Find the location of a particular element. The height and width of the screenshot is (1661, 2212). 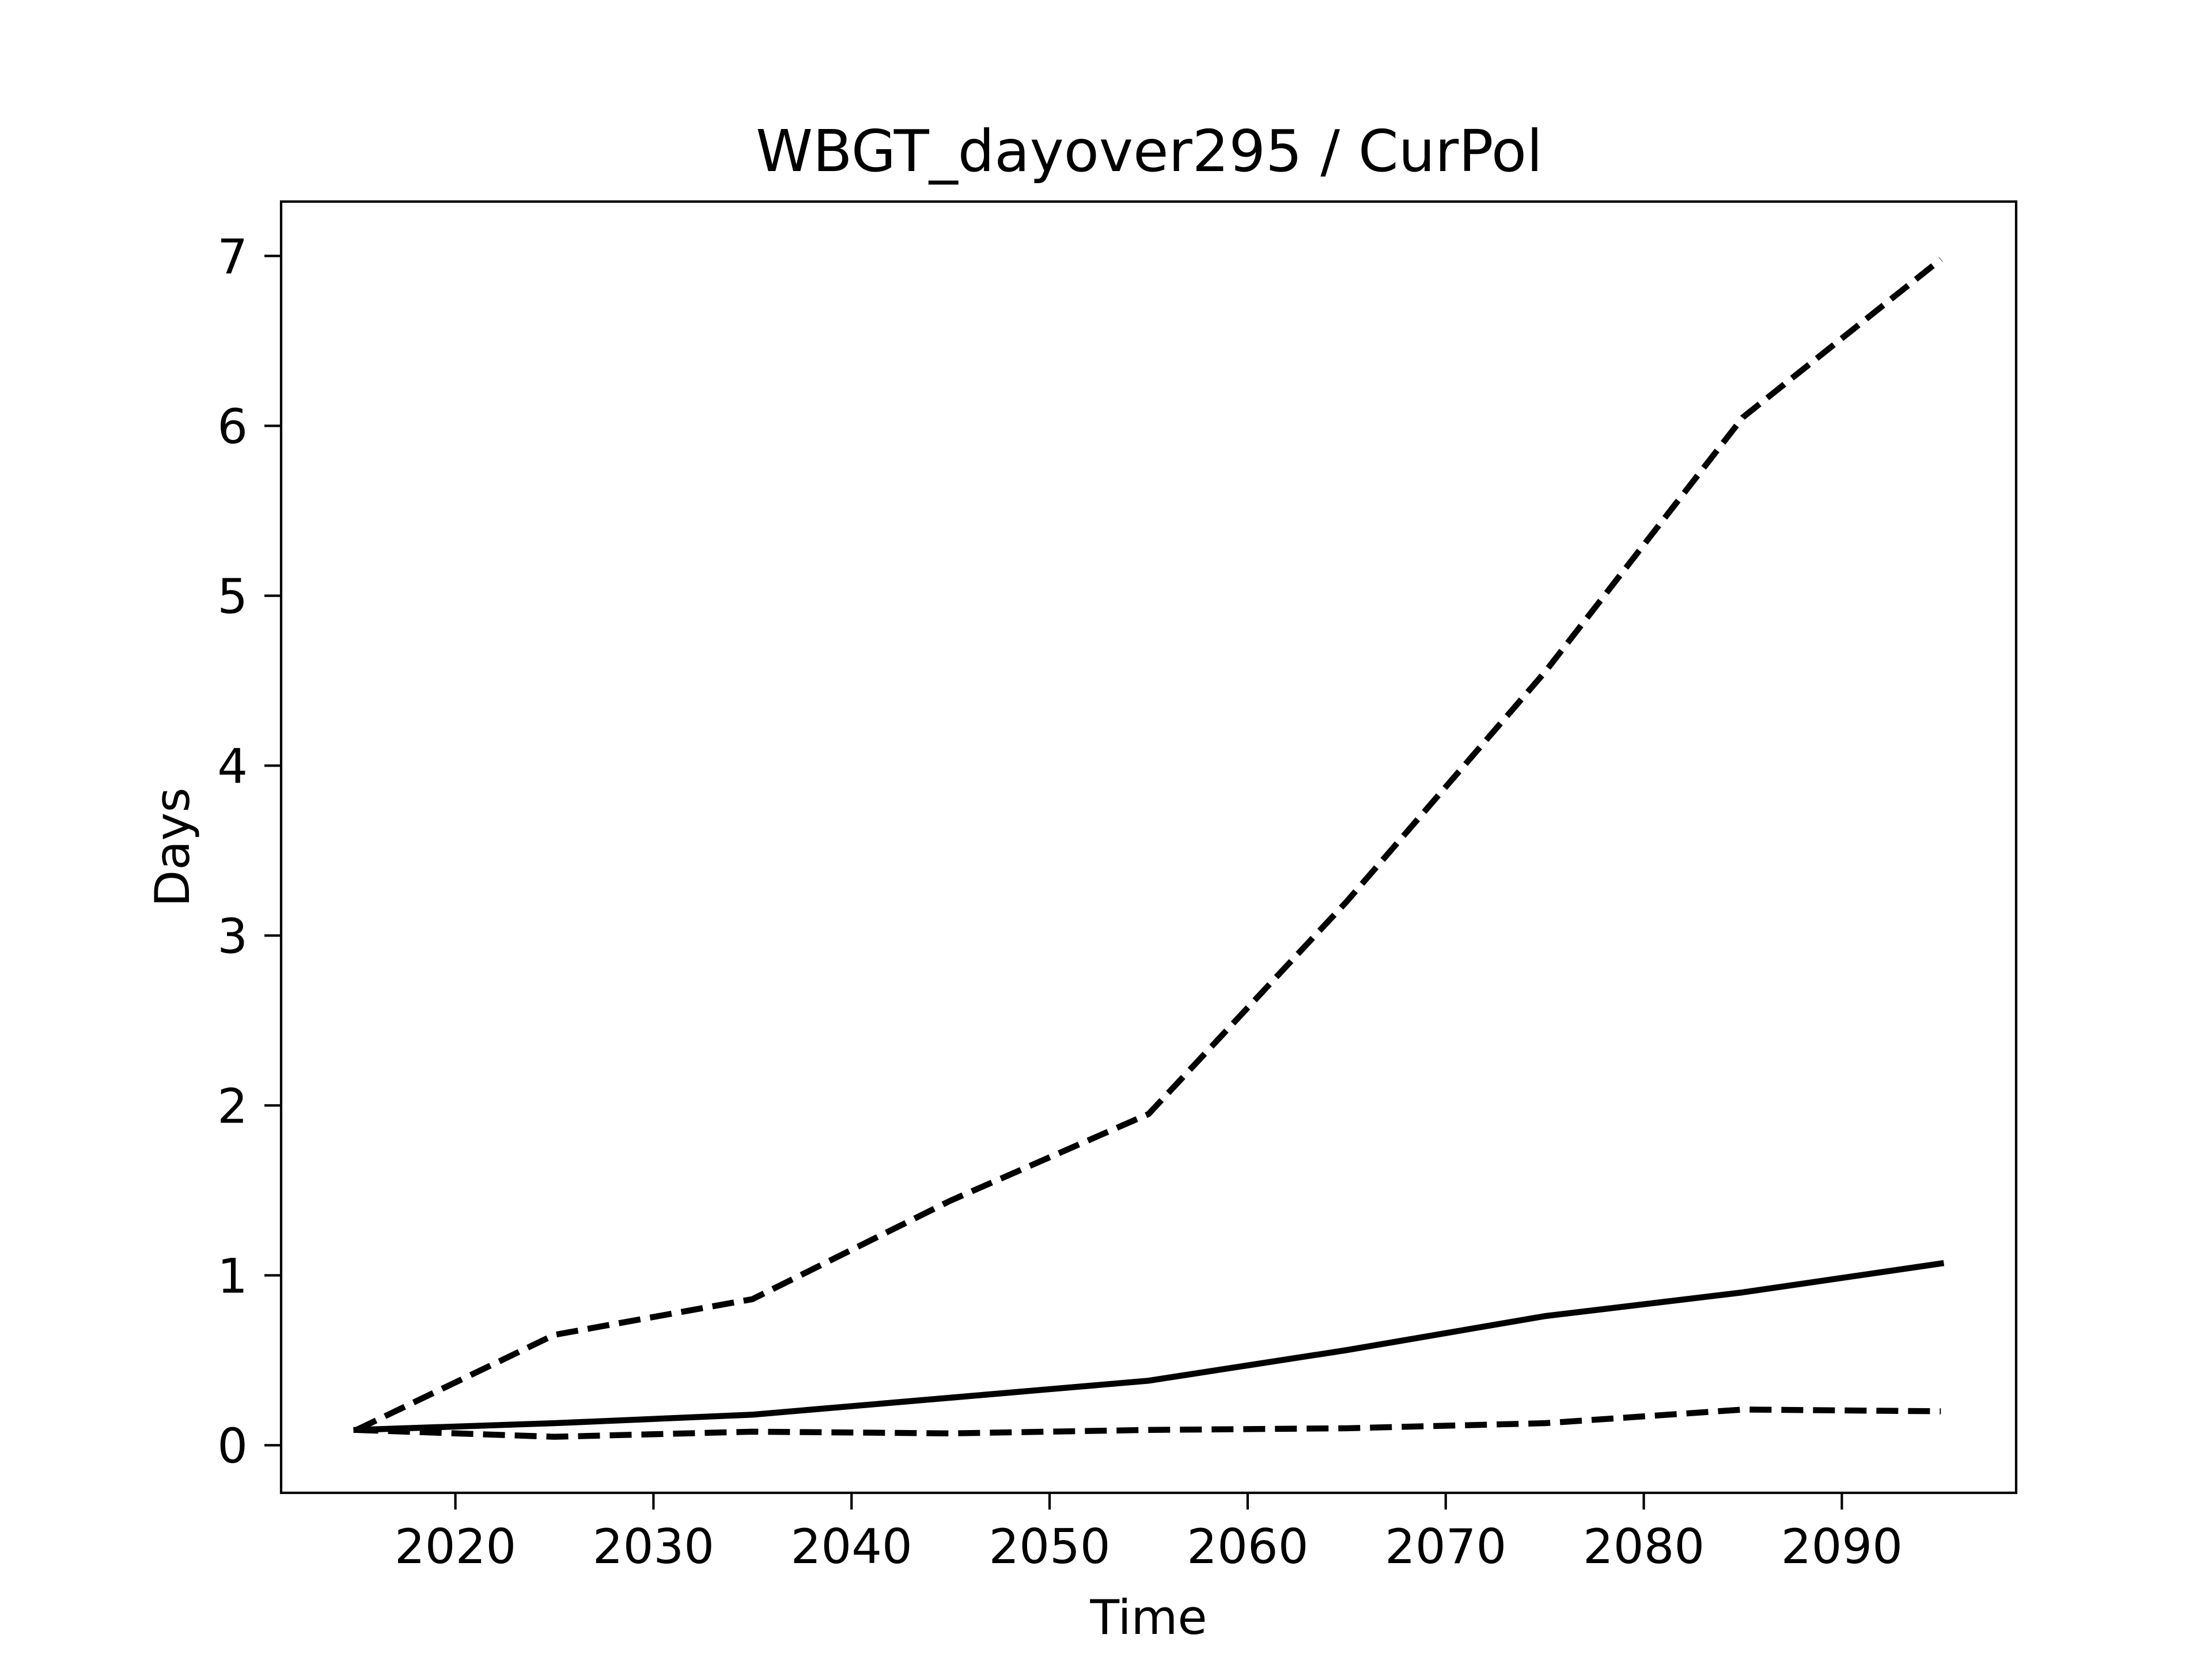

y-tick-label: 4 is located at coordinates (232, 766).